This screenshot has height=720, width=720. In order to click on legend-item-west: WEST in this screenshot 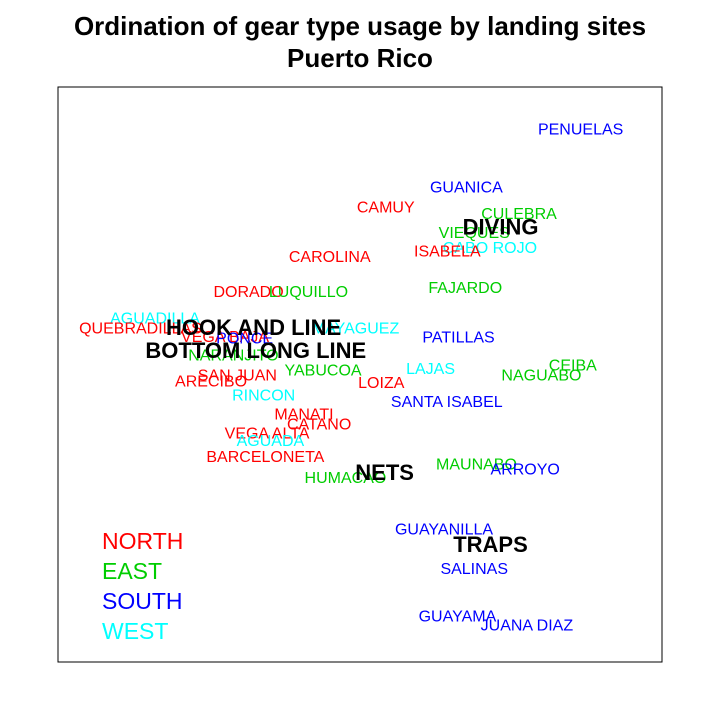, I will do `click(135, 631)`.